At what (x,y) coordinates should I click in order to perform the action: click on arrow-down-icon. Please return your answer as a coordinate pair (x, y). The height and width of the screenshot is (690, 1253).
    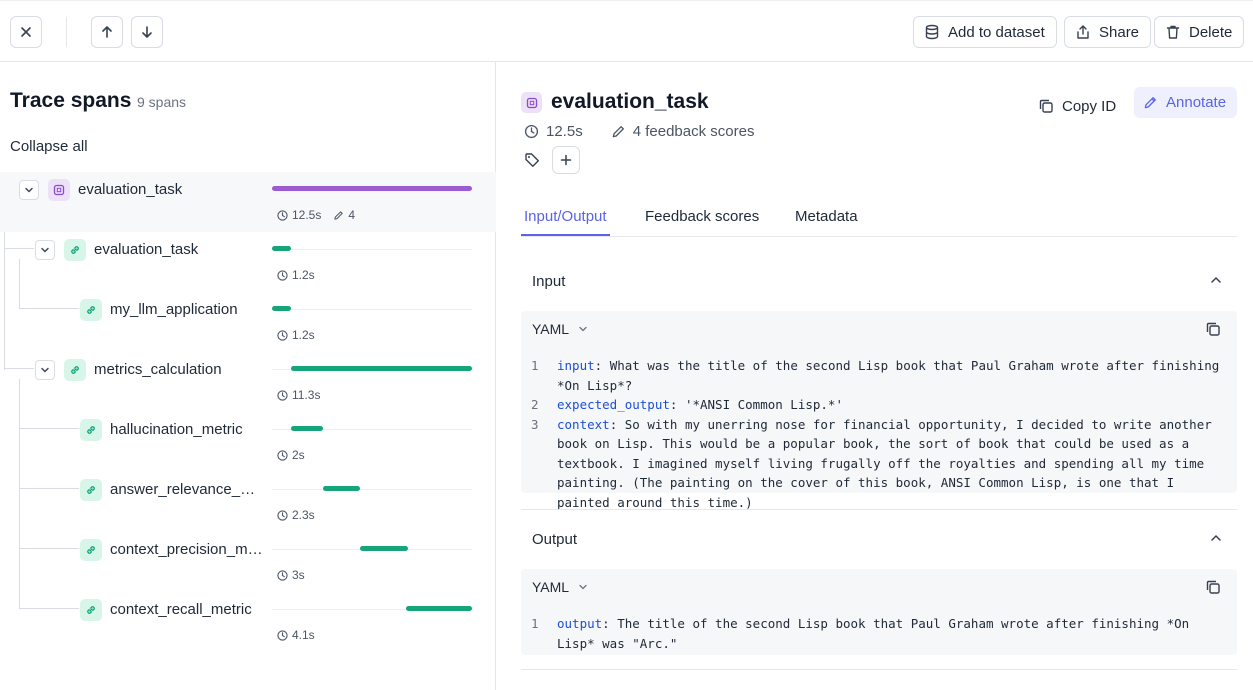
    Looking at the image, I should click on (147, 32).